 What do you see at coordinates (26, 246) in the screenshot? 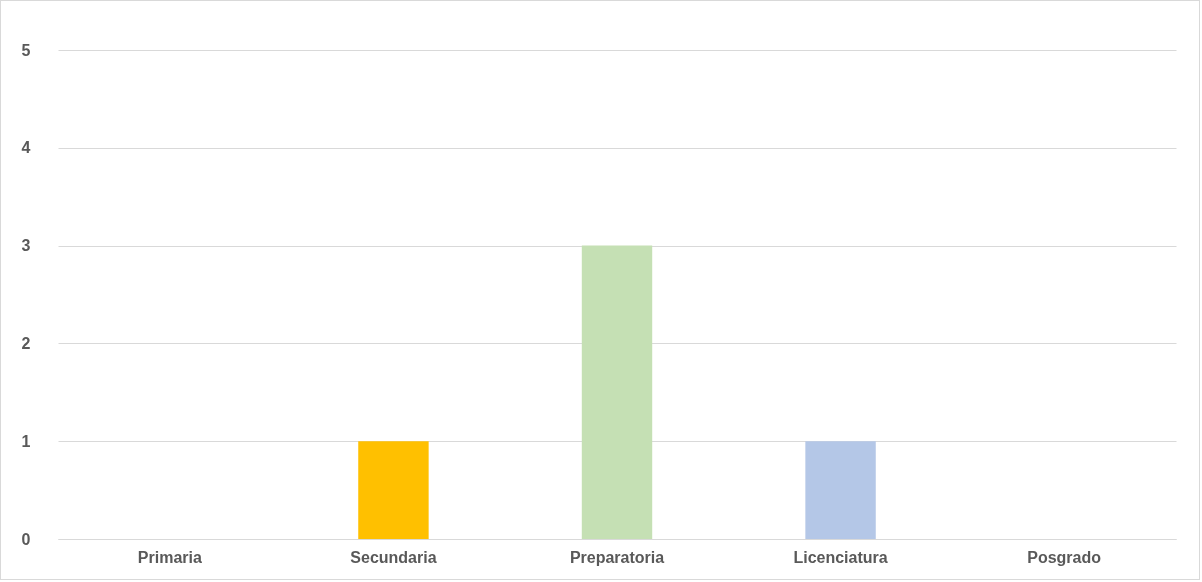
I see `y-tick-label: 3` at bounding box center [26, 246].